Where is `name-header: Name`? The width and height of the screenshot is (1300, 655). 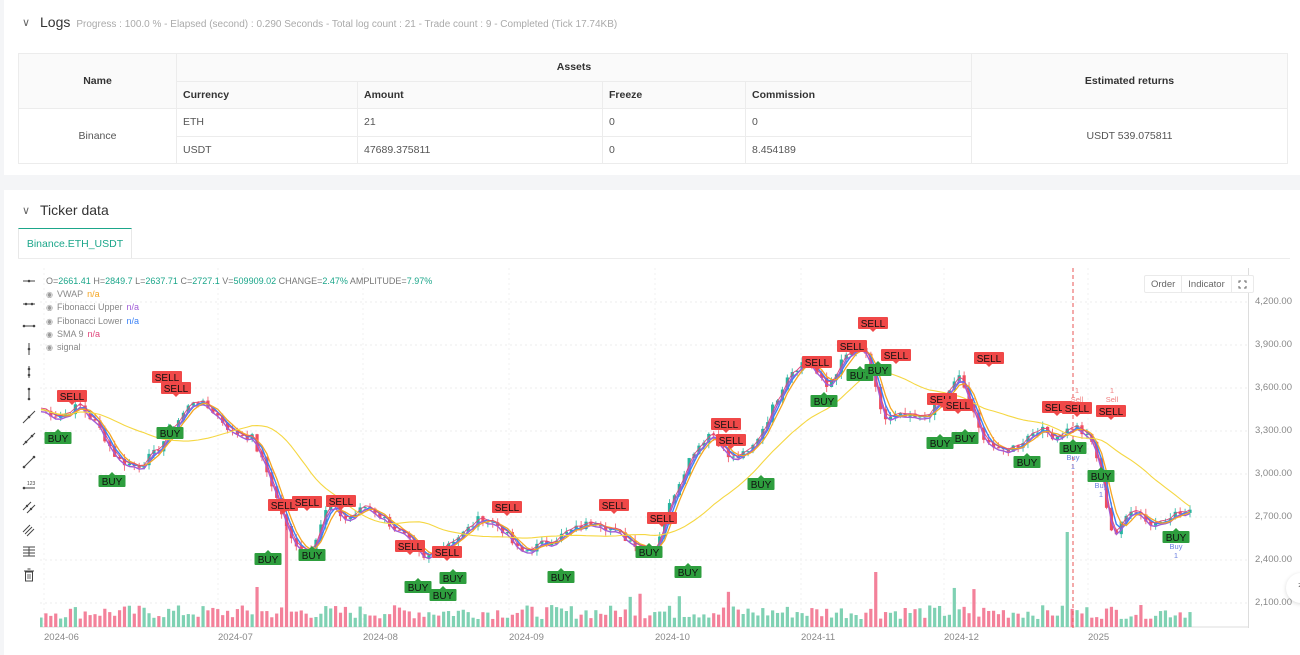 name-header: Name is located at coordinates (97, 81).